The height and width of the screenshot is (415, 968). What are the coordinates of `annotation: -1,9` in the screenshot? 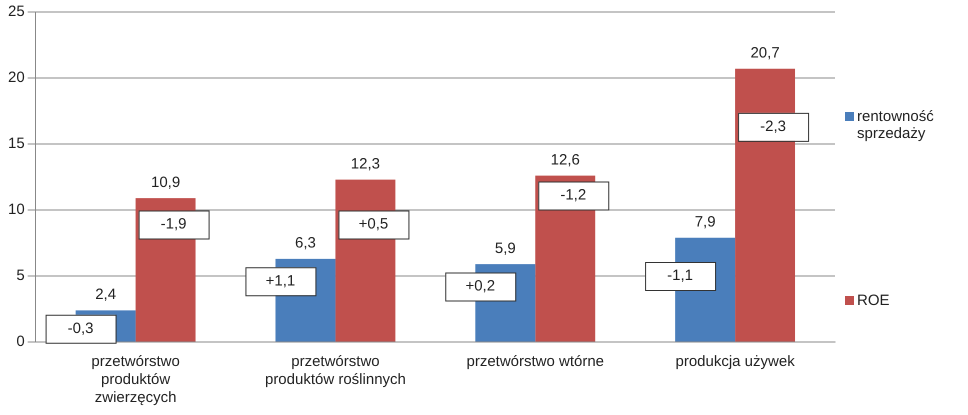 It's located at (173, 224).